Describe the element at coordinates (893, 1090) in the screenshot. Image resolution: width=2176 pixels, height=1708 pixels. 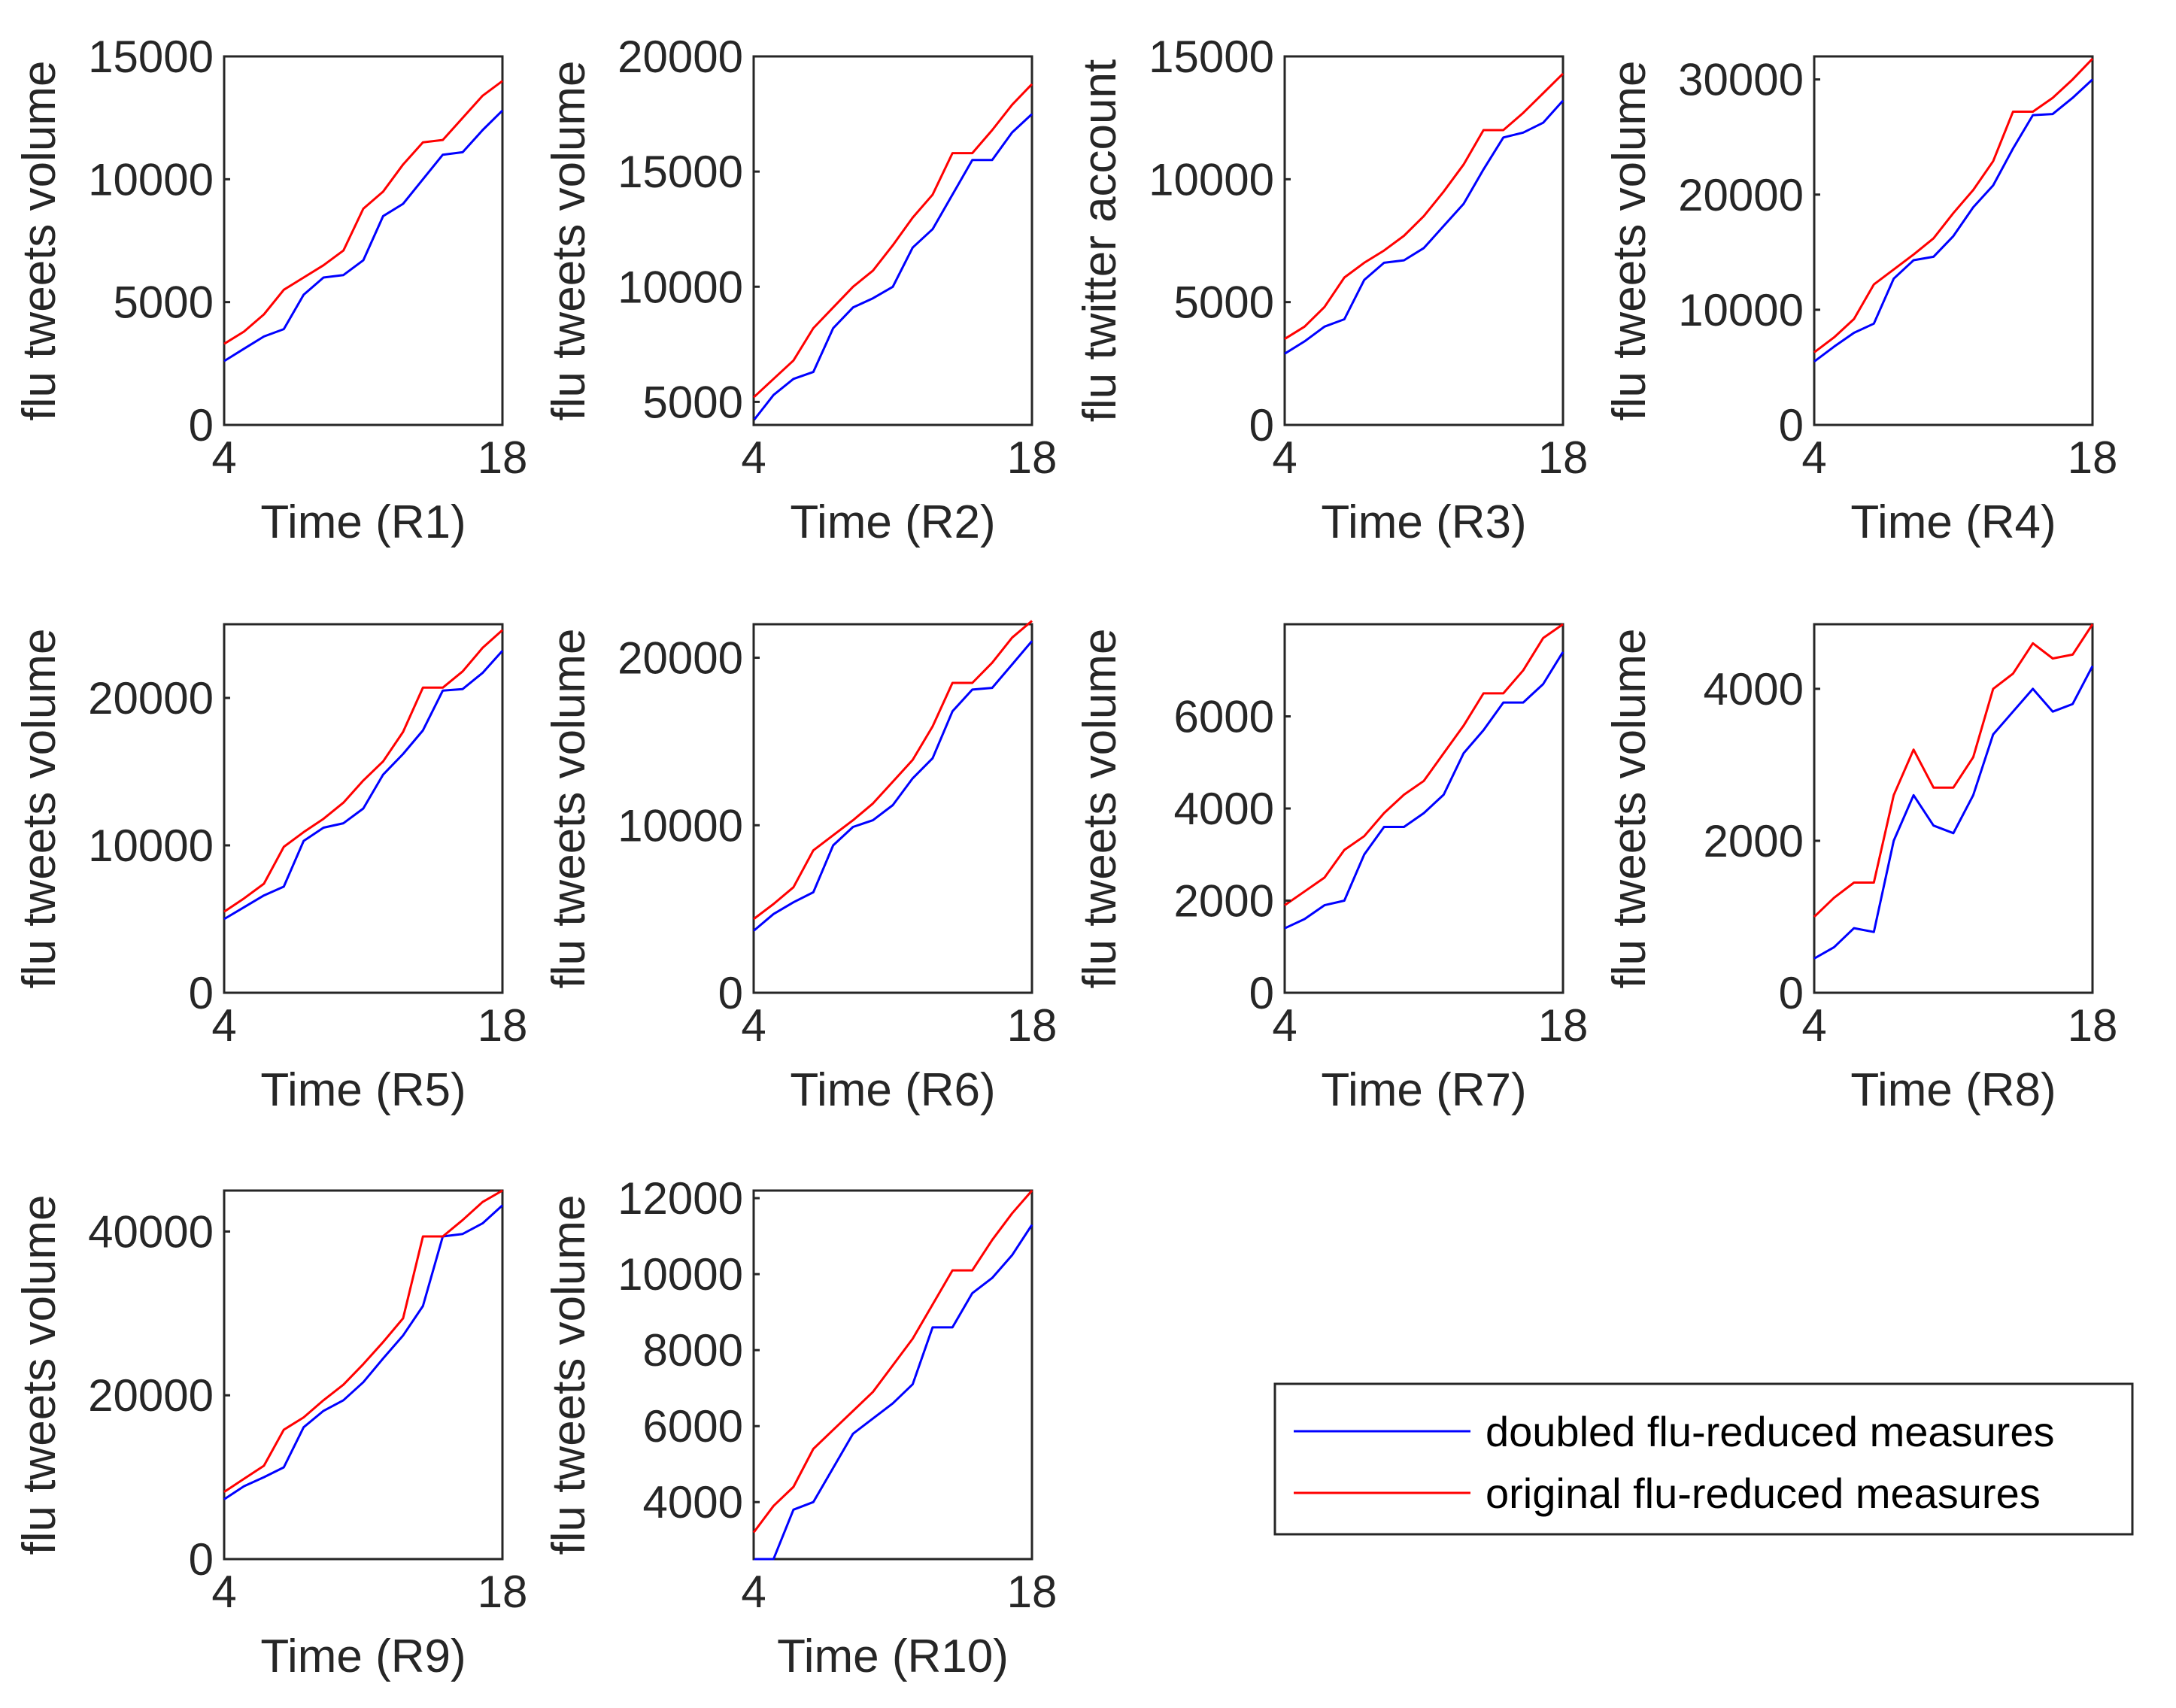
I see `panel-r6-xlabel: Time (R6)` at that location.